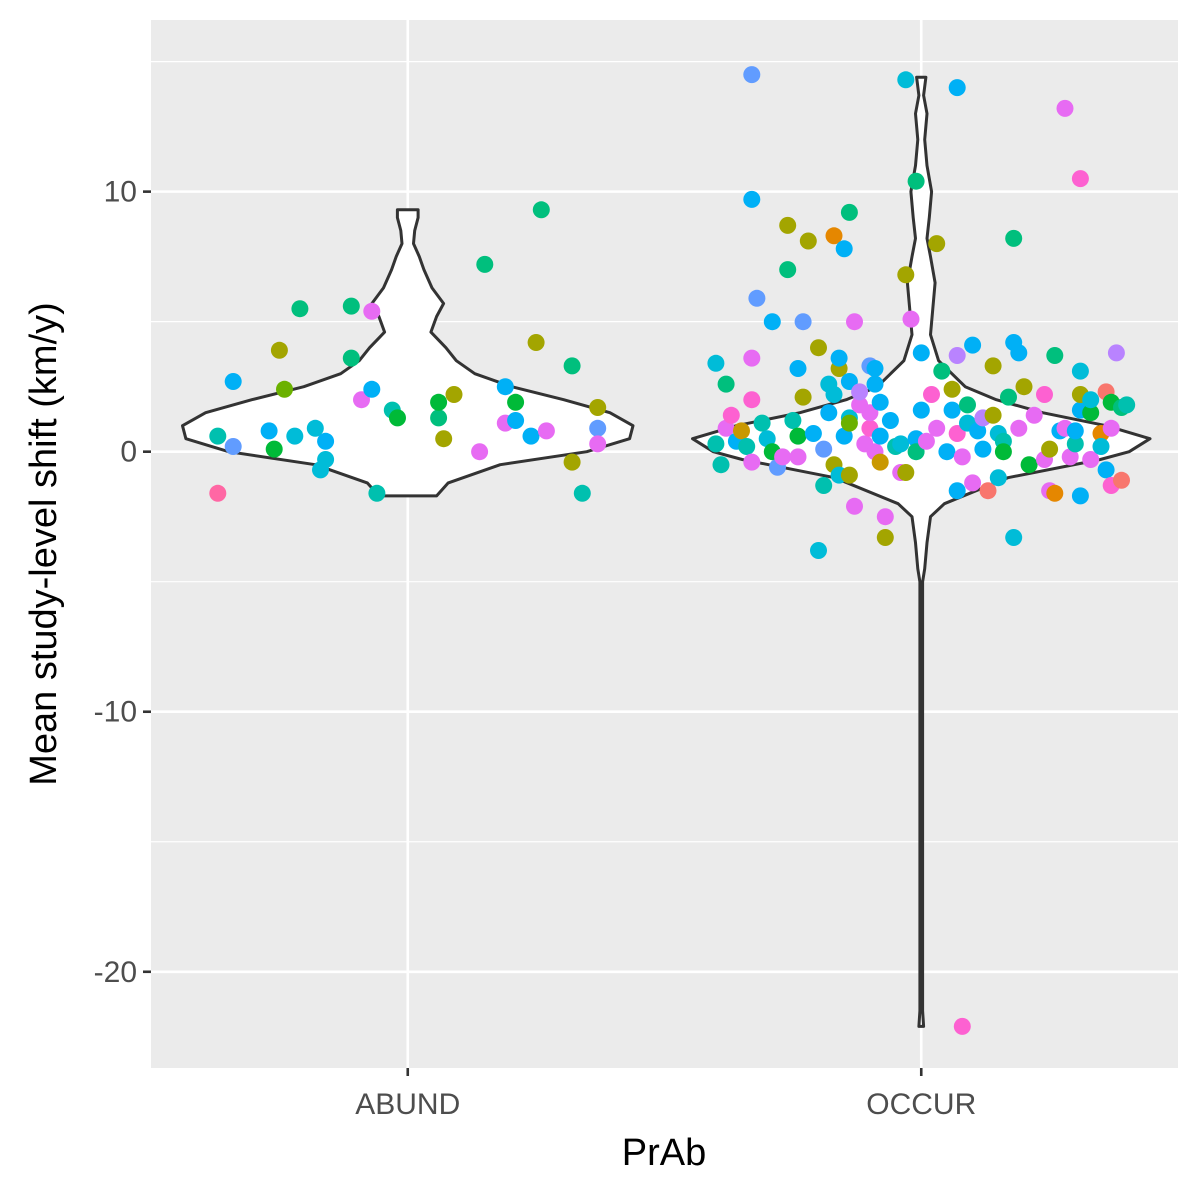 The width and height of the screenshot is (1200, 1200). What do you see at coordinates (115, 712) in the screenshot?
I see `y-tick-label: -10` at bounding box center [115, 712].